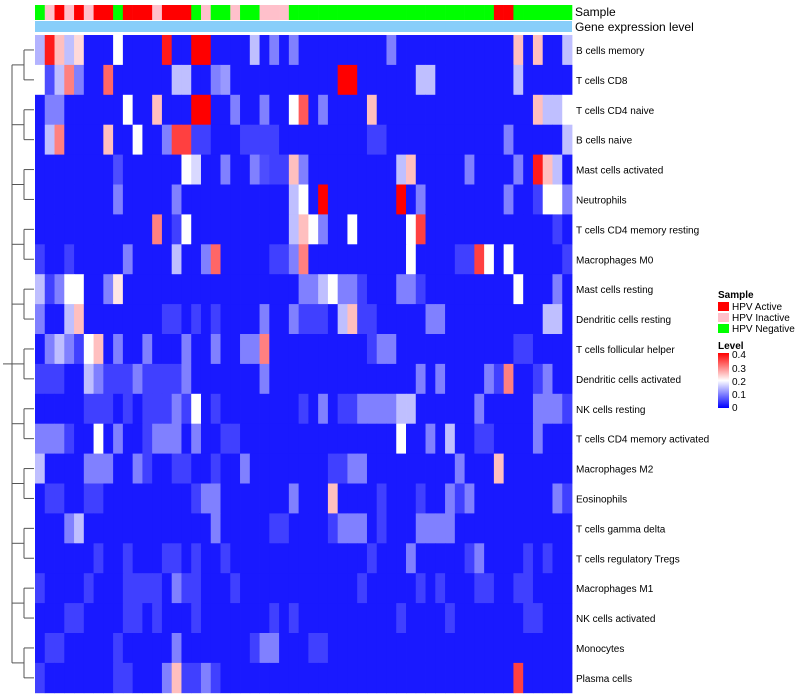 This screenshot has width=800, height=700. I want to click on legend-label-hpv-active: HPV Active, so click(757, 307).